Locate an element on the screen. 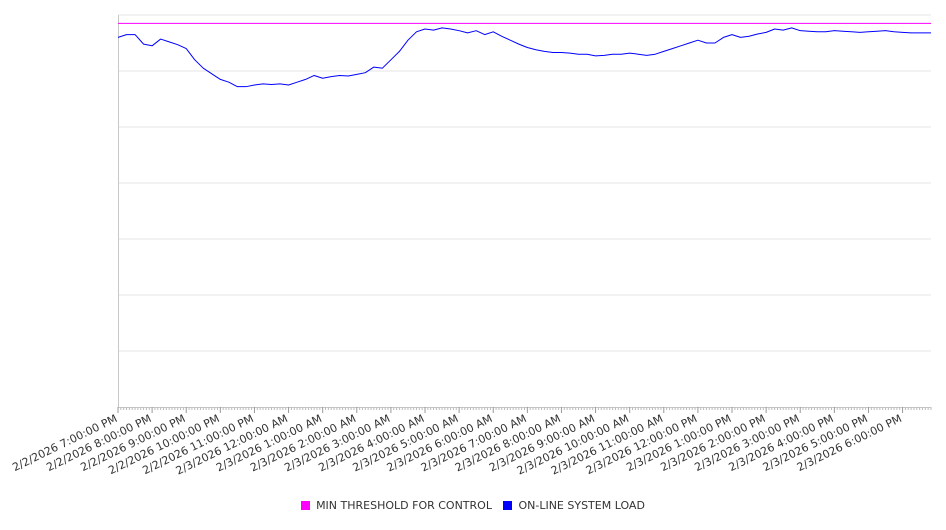 This screenshot has height=530, width=946. series-lines is located at coordinates (524, 55).